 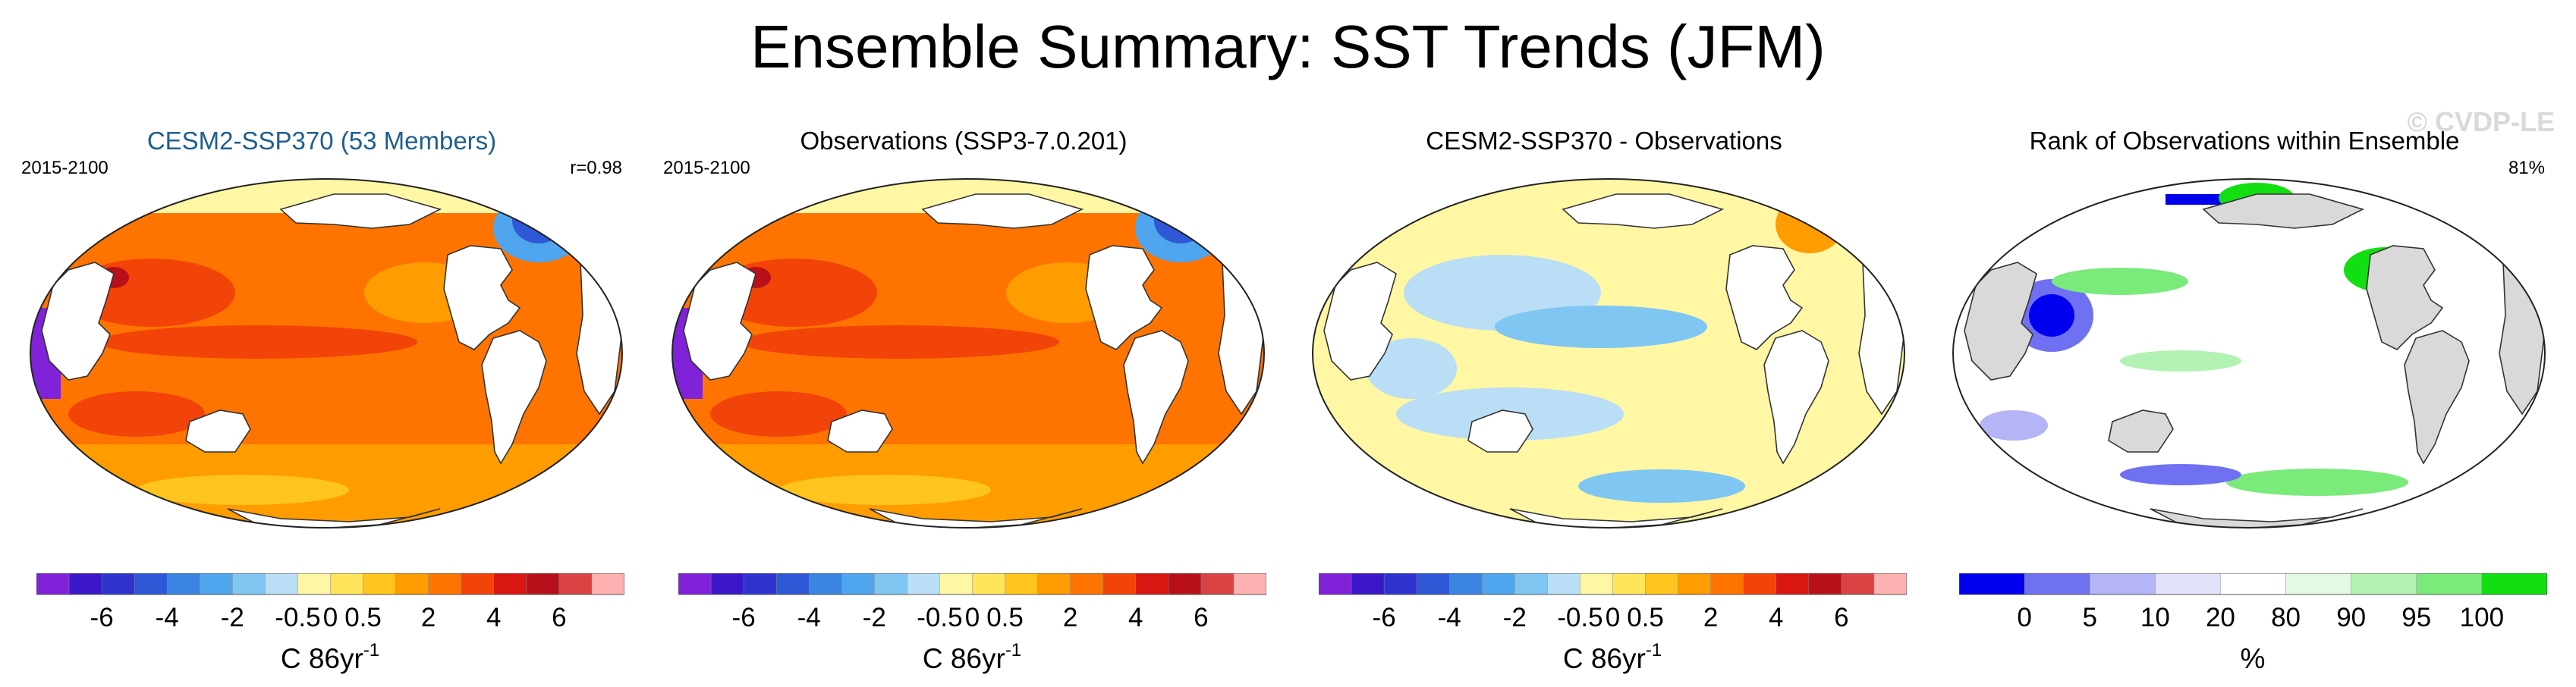 What do you see at coordinates (2253, 623) in the screenshot?
I see `rank-colorbar: 0 5 10 20 80 90 95 100%` at bounding box center [2253, 623].